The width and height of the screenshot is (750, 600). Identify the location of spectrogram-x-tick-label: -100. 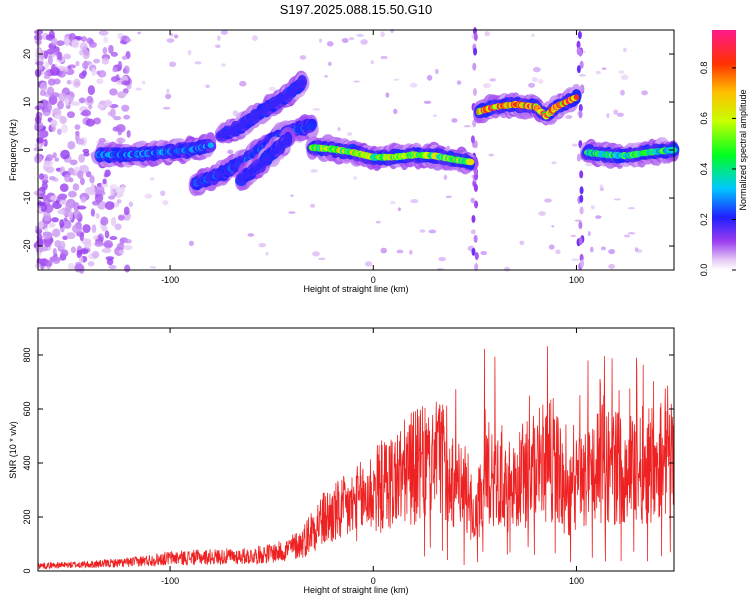
(170, 280).